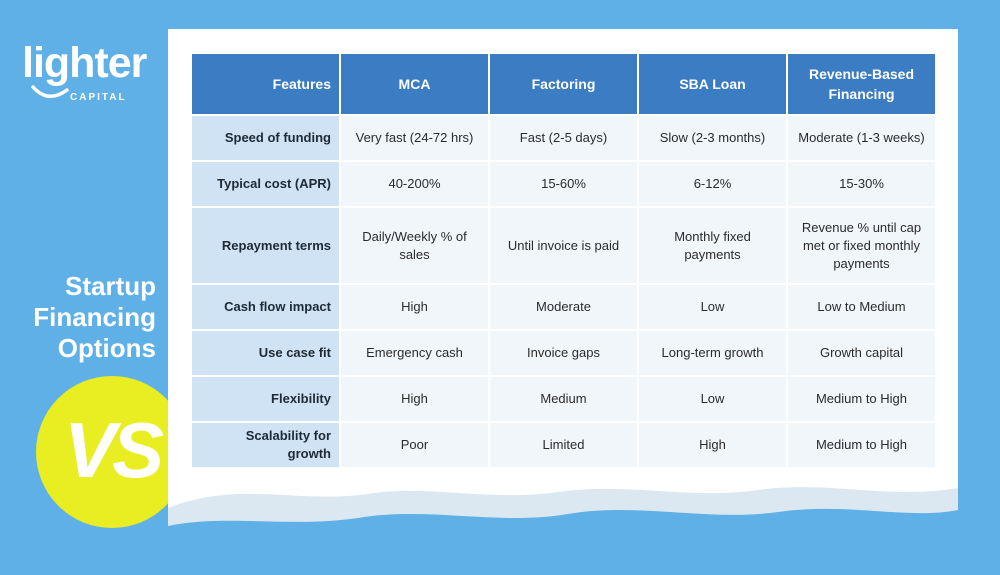 This screenshot has height=575, width=1000. I want to click on table-cell: Poor, so click(414, 445).